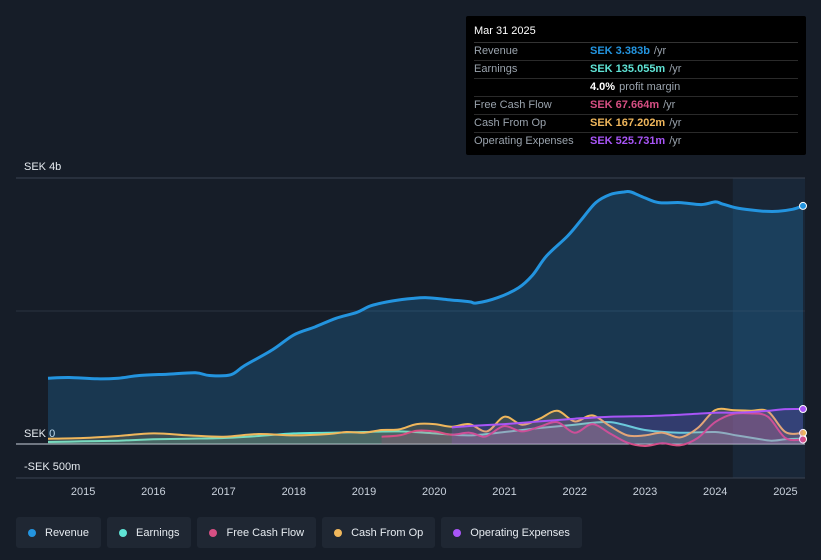 The height and width of the screenshot is (560, 821). Describe the element at coordinates (628, 141) in the screenshot. I see `tooltip-row-value: SEK 525.731m` at that location.